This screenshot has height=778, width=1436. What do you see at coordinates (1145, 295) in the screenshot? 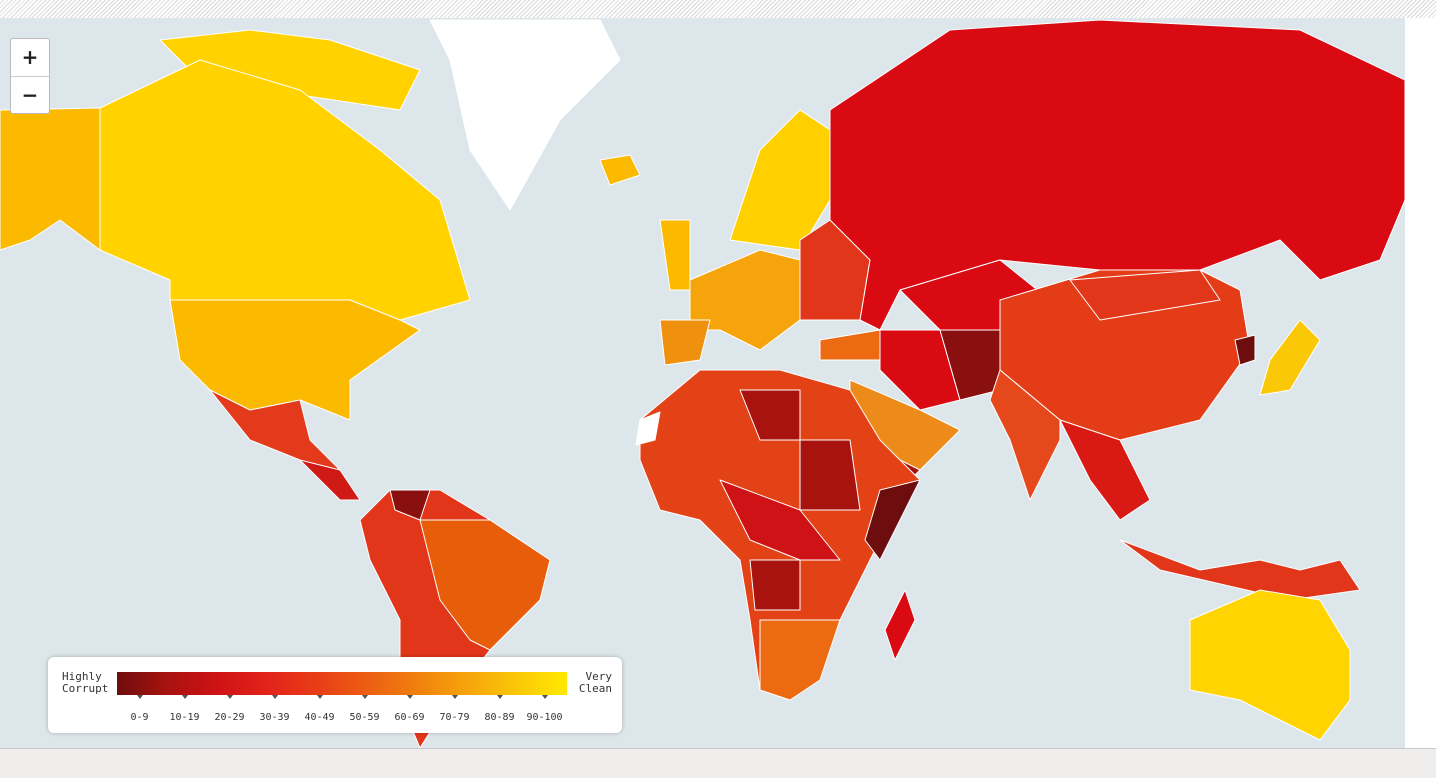
I see `mongolia` at bounding box center [1145, 295].